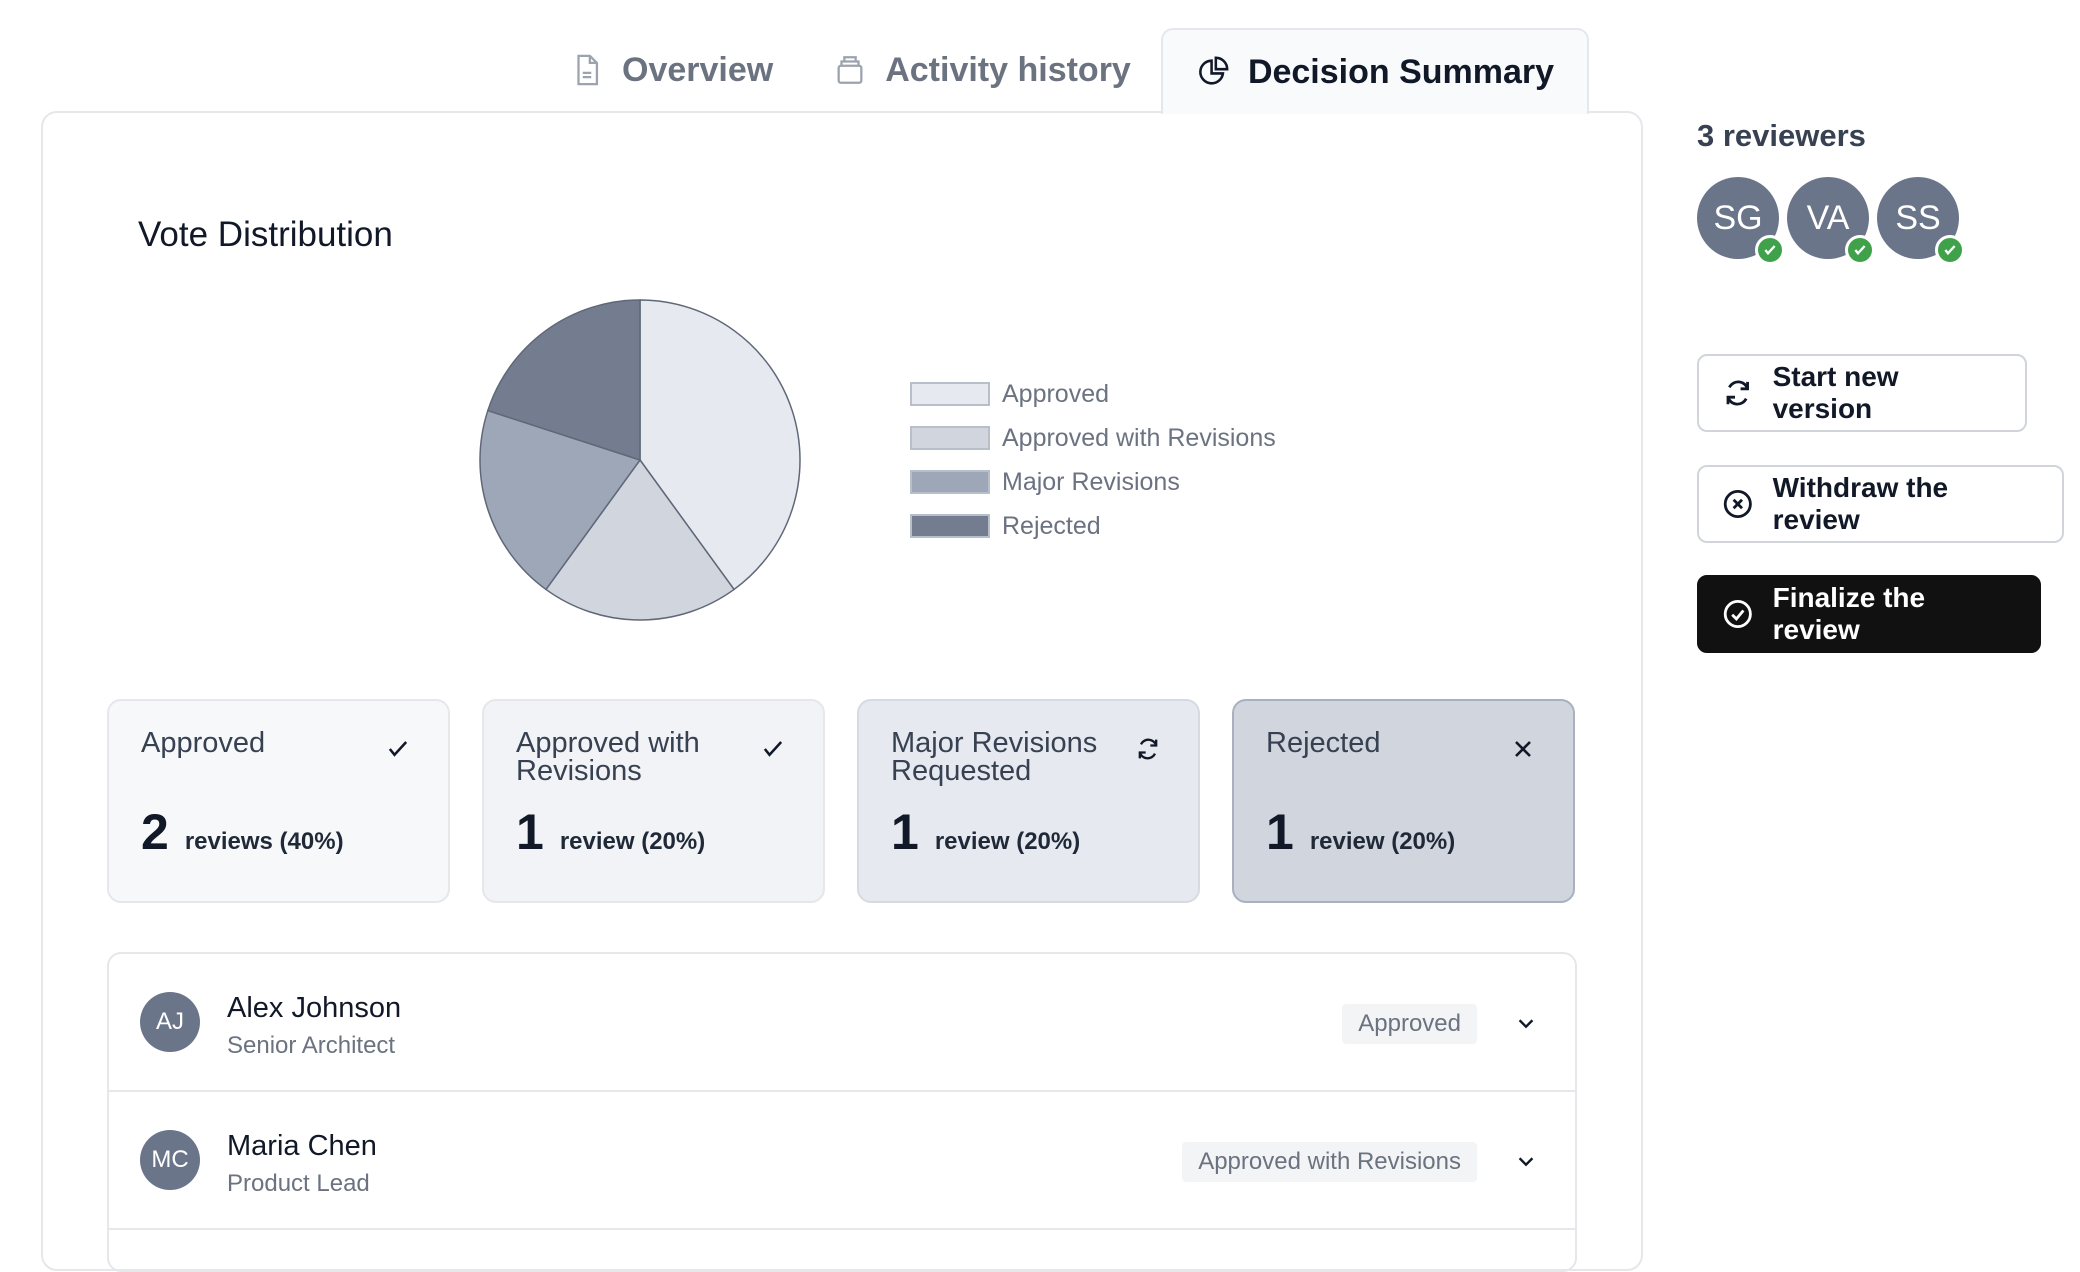 The width and height of the screenshot is (2080, 1272). I want to click on stat-approved-with-revisions: Approved with Revisions 1 review (20%), so click(653, 801).